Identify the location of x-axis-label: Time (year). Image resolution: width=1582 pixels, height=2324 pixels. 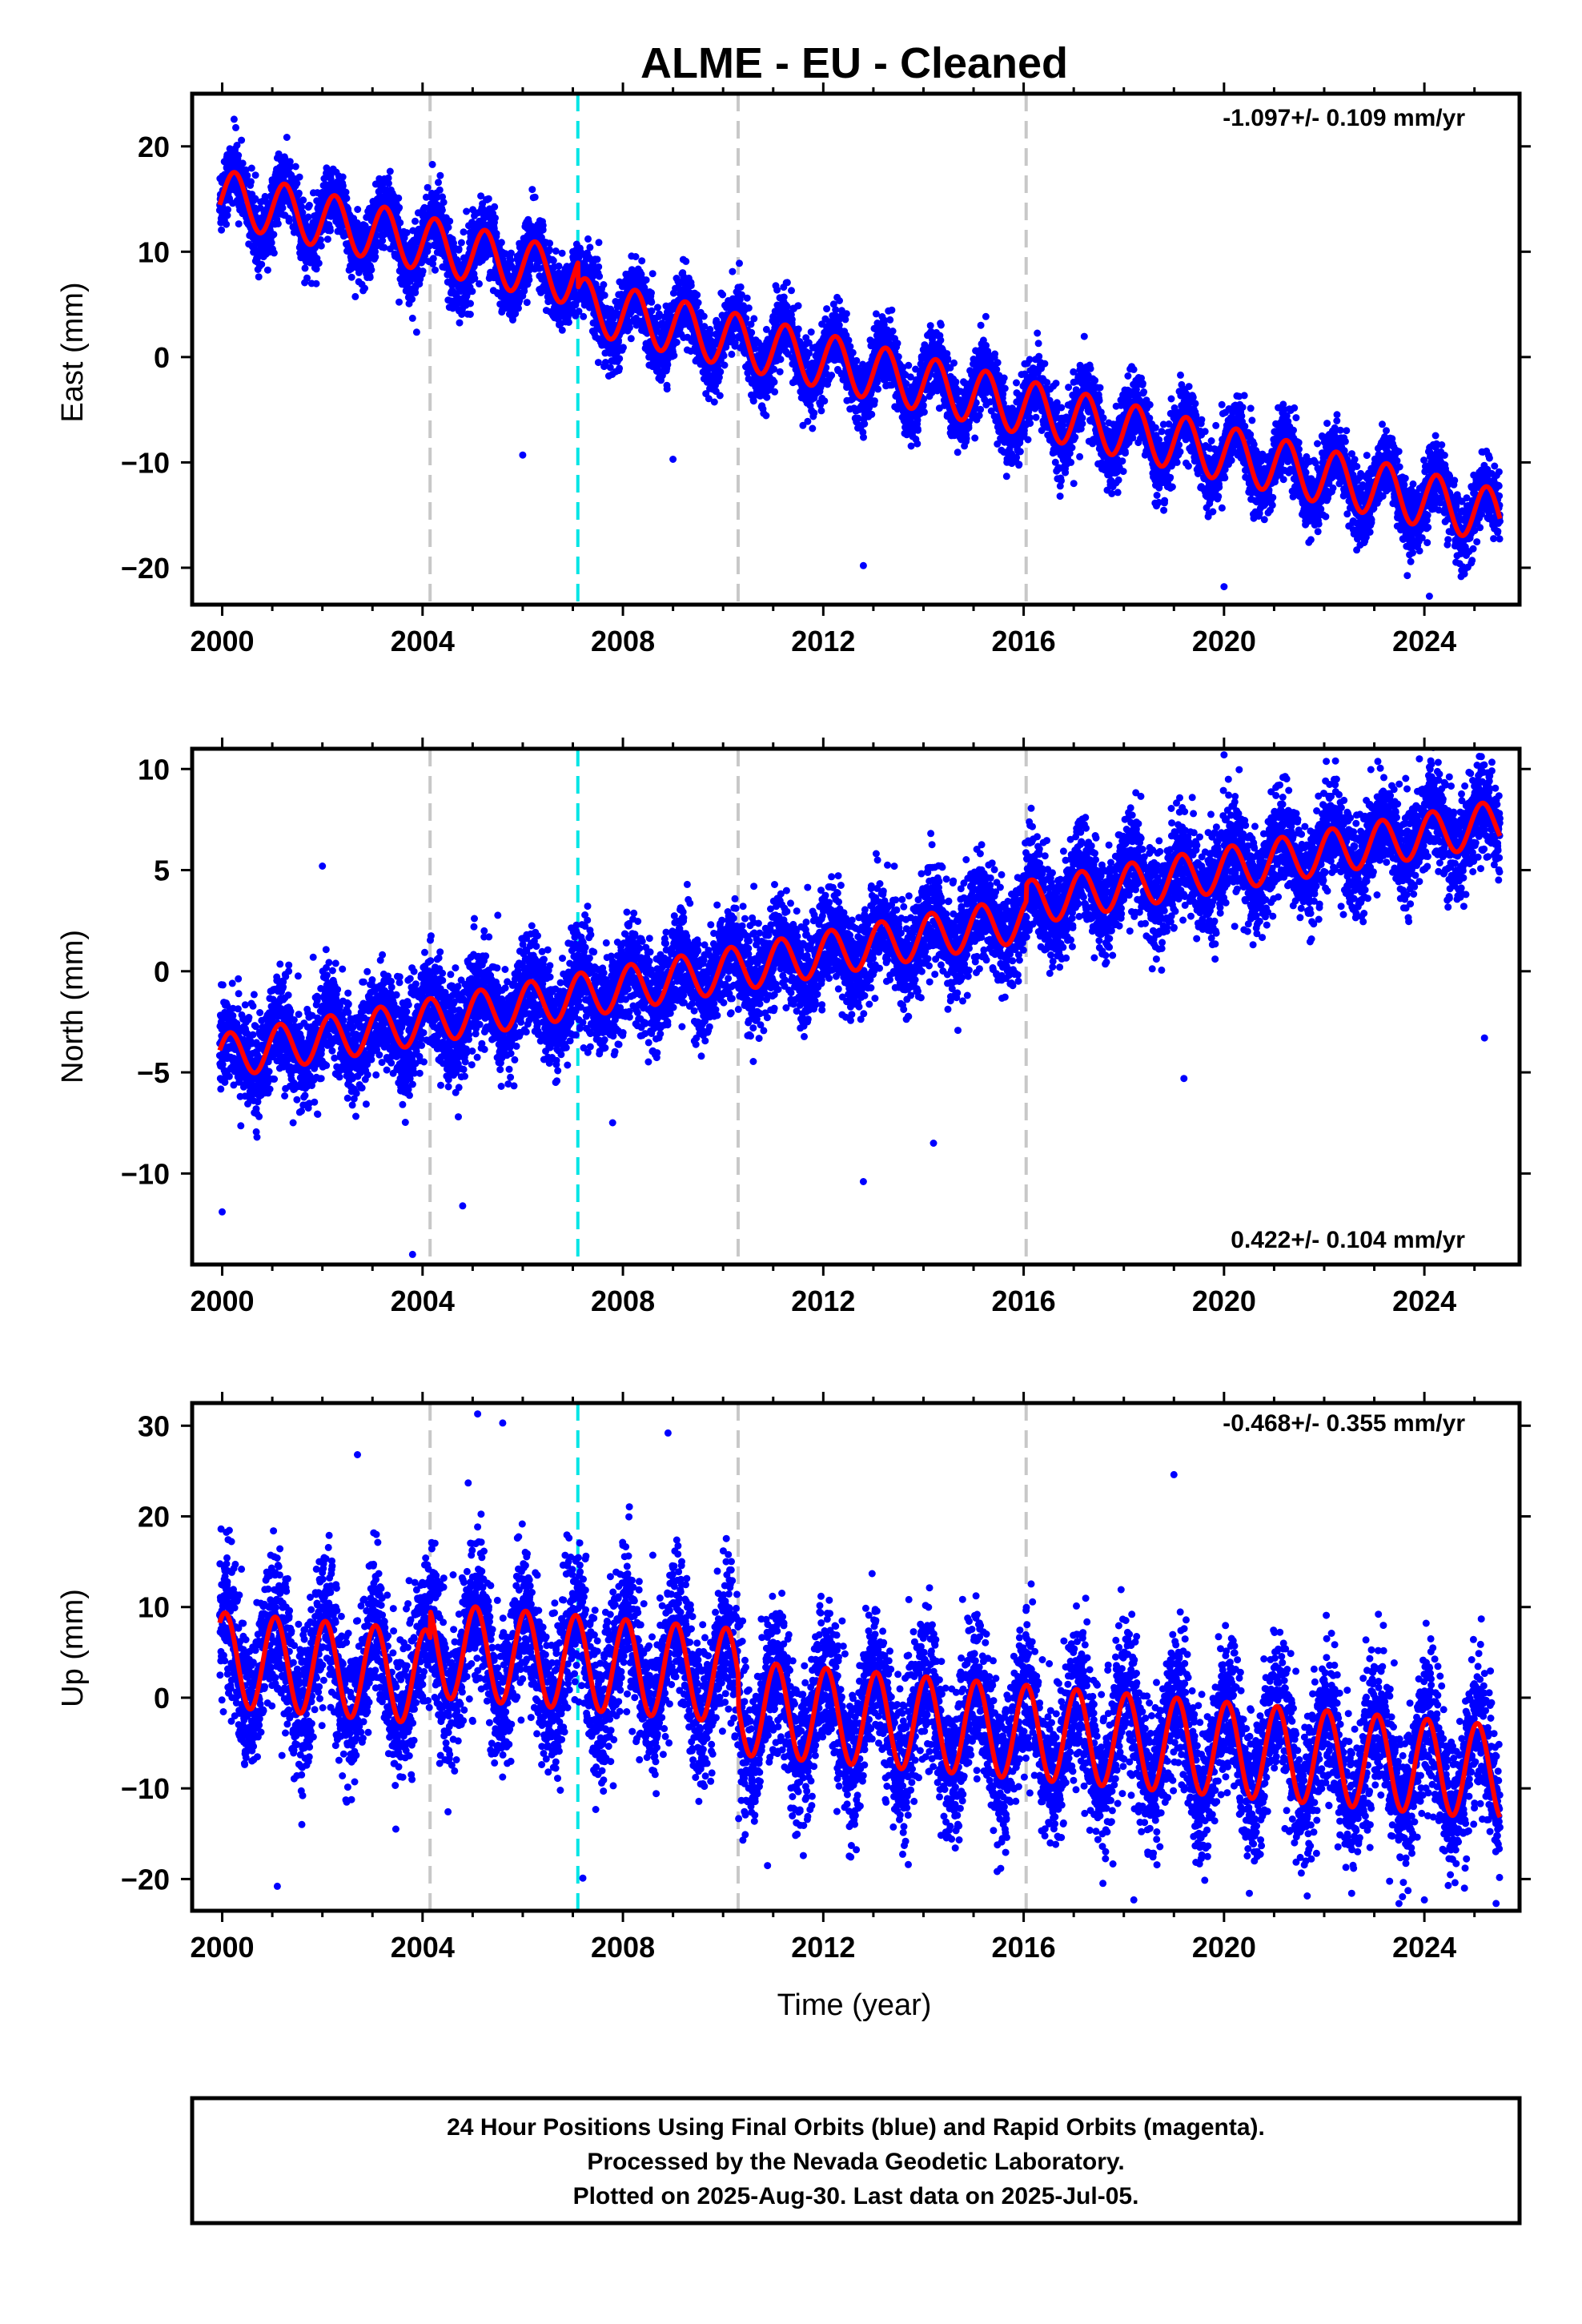
(854, 2005).